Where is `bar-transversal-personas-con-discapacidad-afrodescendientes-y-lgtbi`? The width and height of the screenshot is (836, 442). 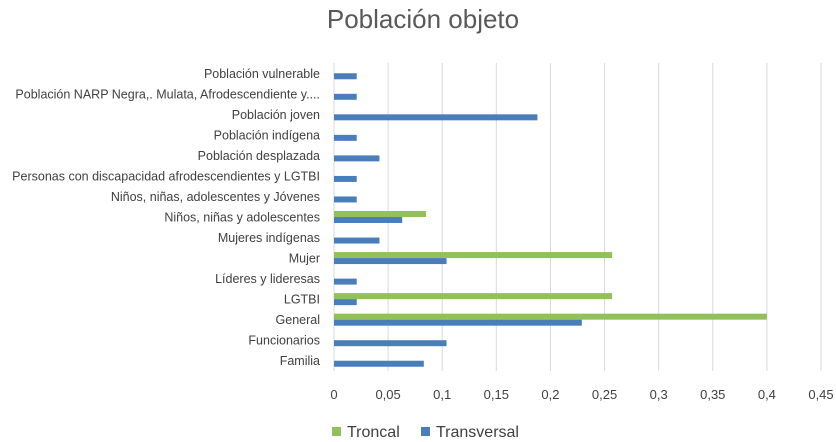 bar-transversal-personas-con-discapacidad-afrodescendientes-y-lgtbi is located at coordinates (345, 178).